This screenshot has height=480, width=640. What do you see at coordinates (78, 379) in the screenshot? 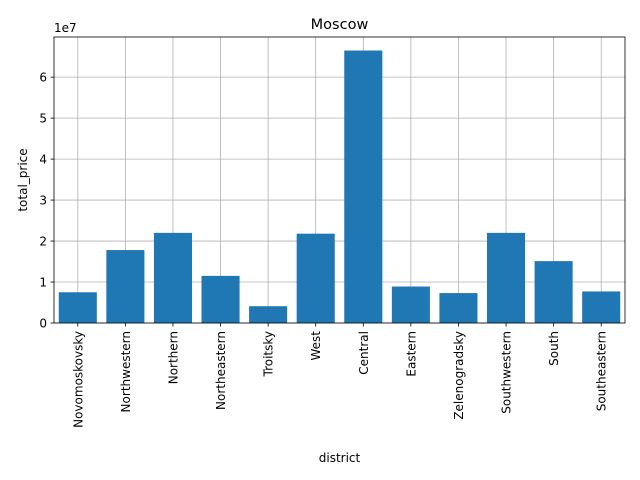
I see `x-tick-label: Novomoskovsky` at bounding box center [78, 379].